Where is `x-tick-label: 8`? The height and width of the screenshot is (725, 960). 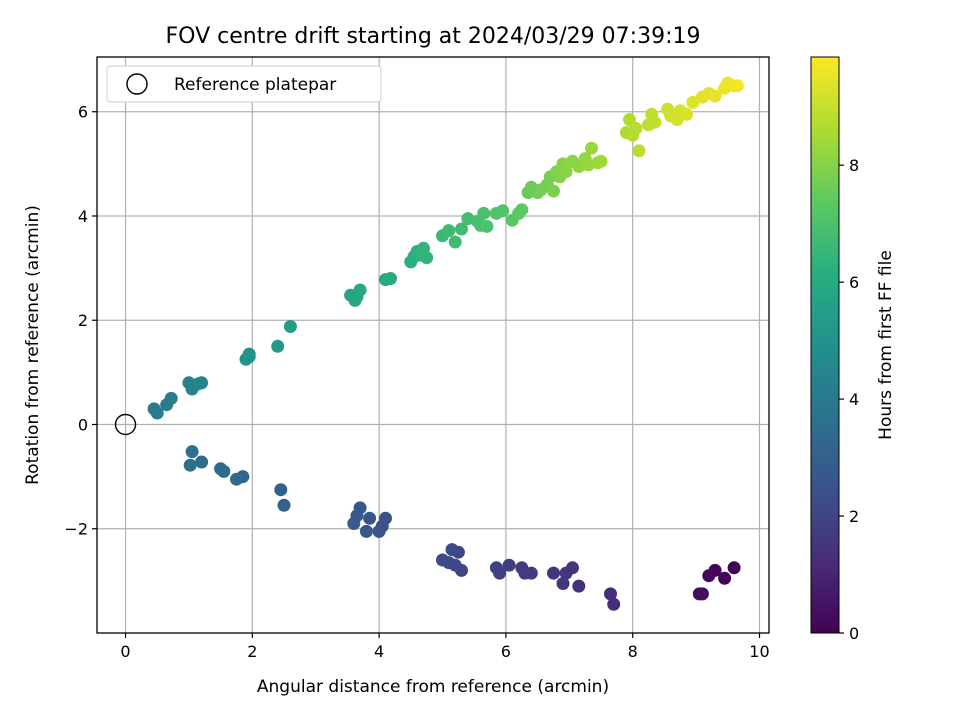 x-tick-label: 8 is located at coordinates (633, 651).